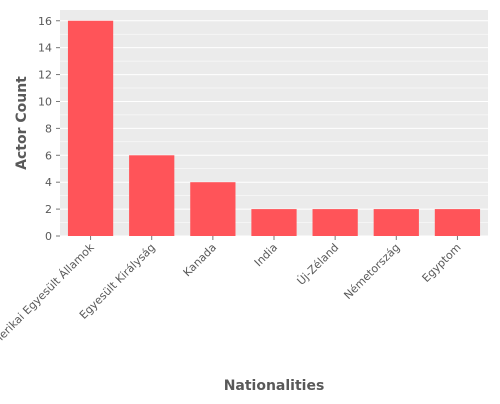 This screenshot has width=500, height=404. Describe the element at coordinates (48, 297) in the screenshot. I see `x-tick-label: Amerikai Egyesült Államok` at that location.